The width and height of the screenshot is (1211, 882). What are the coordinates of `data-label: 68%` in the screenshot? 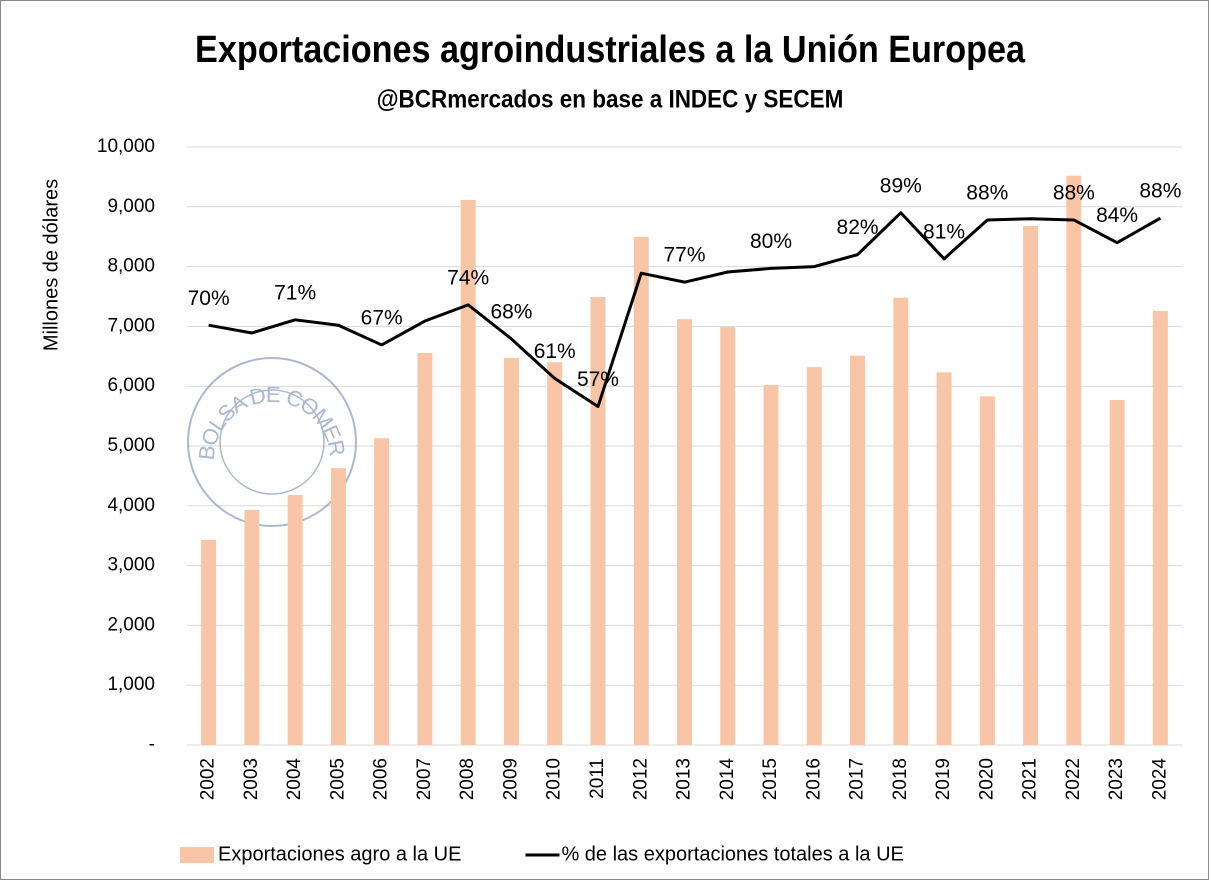 It's located at (511, 312).